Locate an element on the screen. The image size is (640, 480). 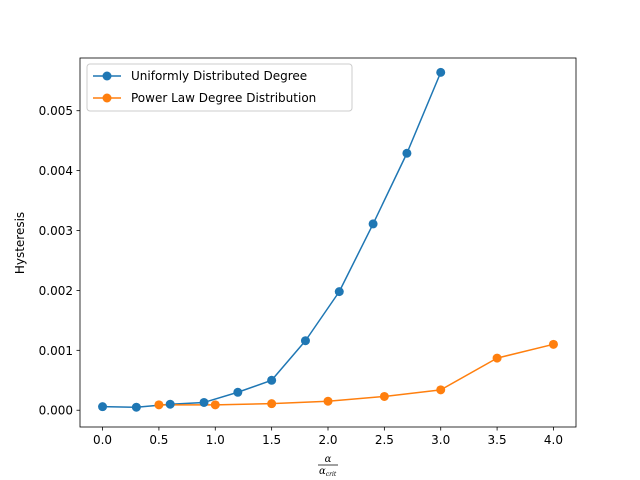
x-axis-label: α αcrit is located at coordinates (328, 466).